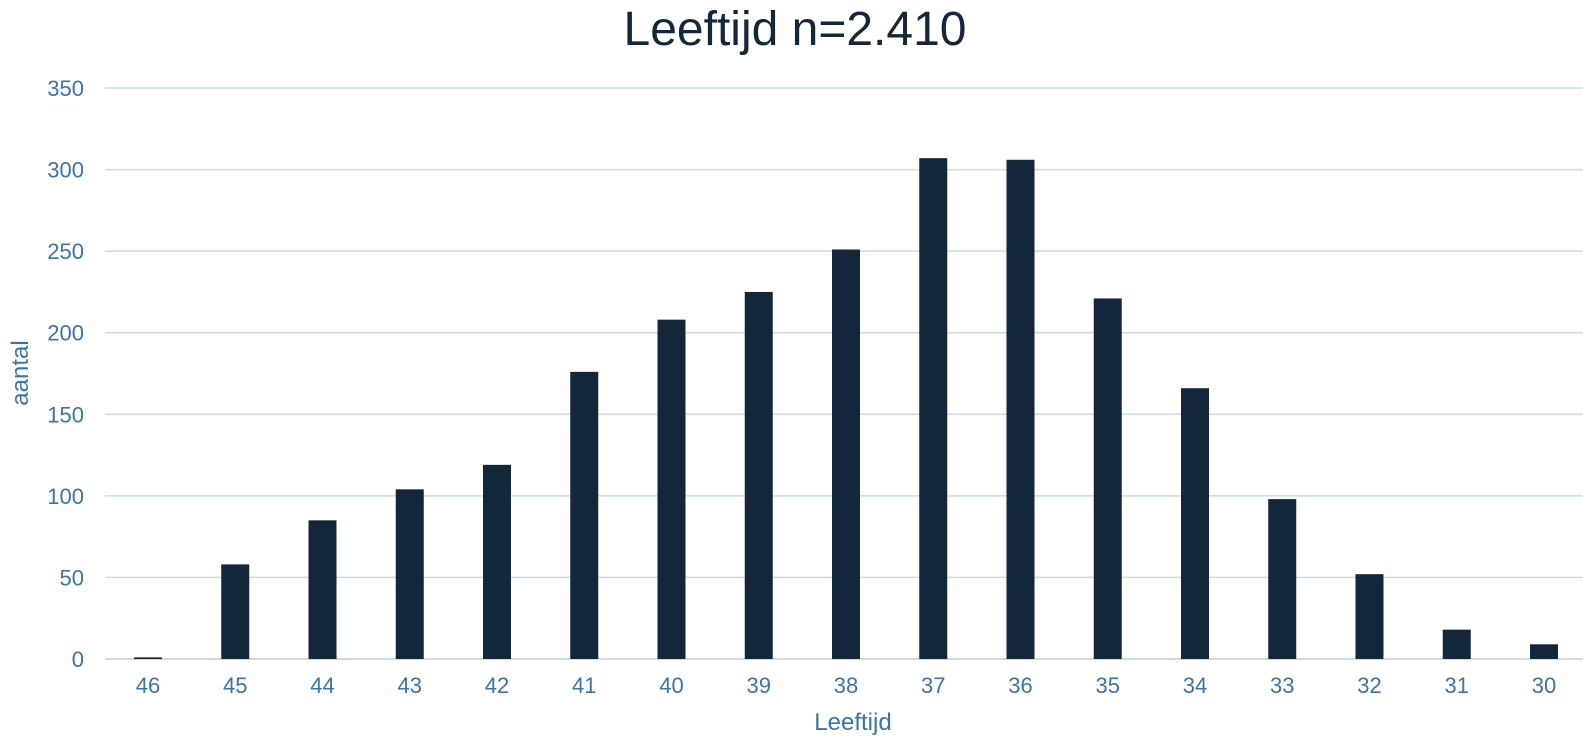 This screenshot has width=1583, height=745. What do you see at coordinates (795, 29) in the screenshot?
I see `chart-title: Leeftijd n=2.410` at bounding box center [795, 29].